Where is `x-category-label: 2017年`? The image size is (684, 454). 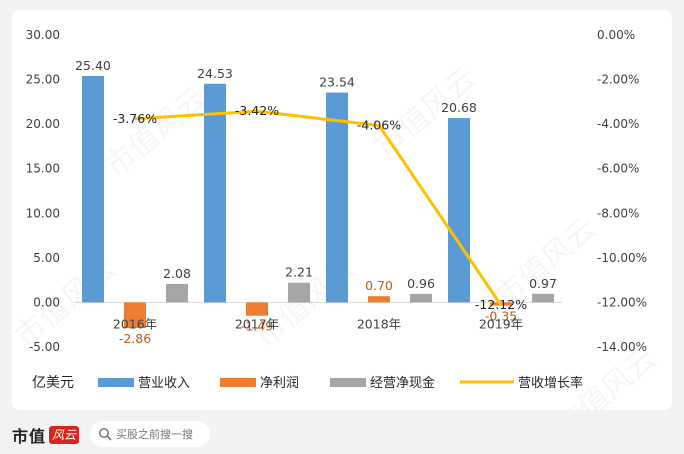
x-category-label: 2017年 is located at coordinates (257, 323).